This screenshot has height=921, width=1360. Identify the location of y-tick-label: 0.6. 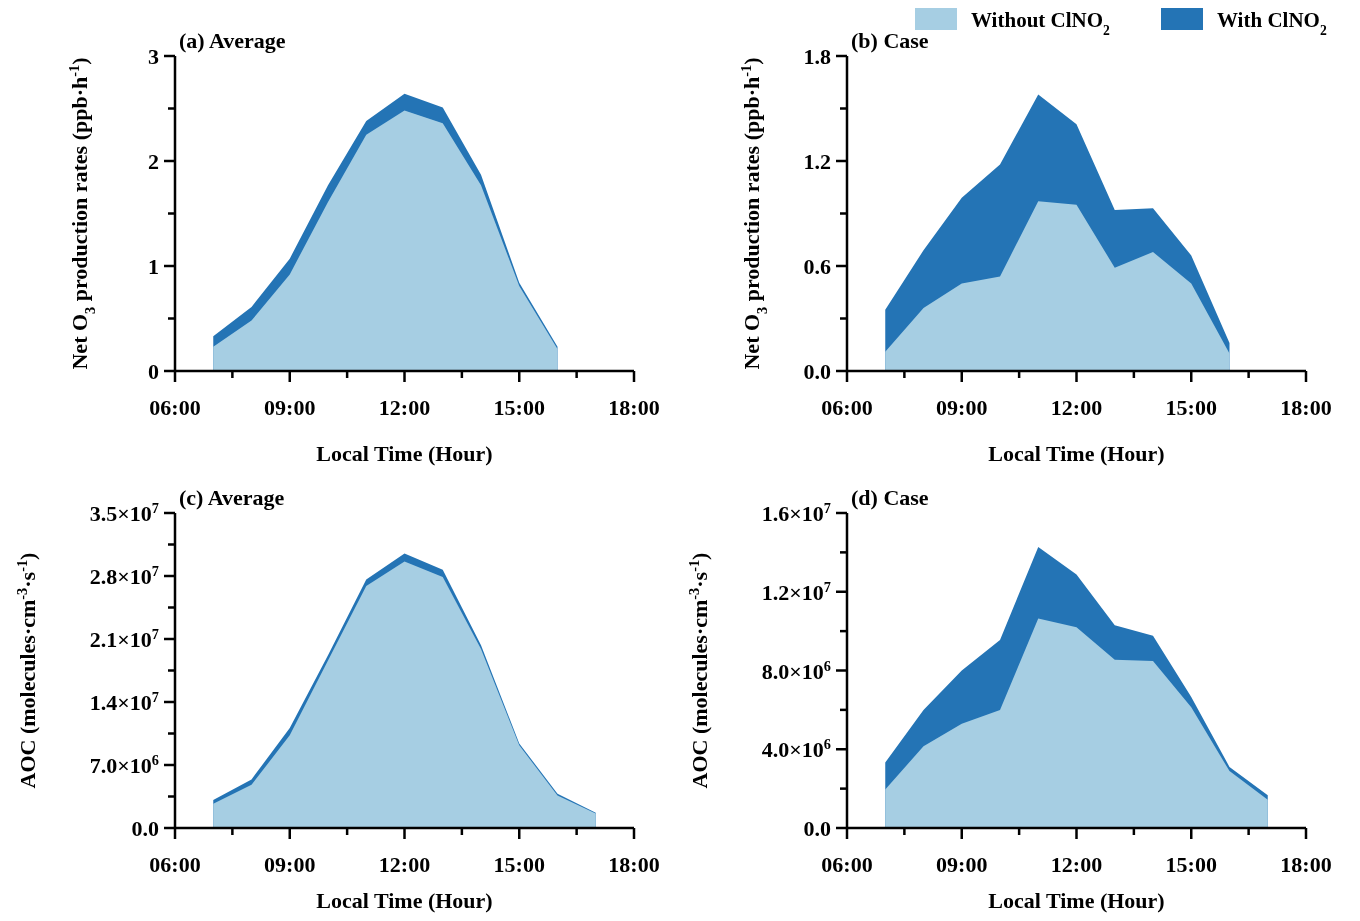
(817, 266).